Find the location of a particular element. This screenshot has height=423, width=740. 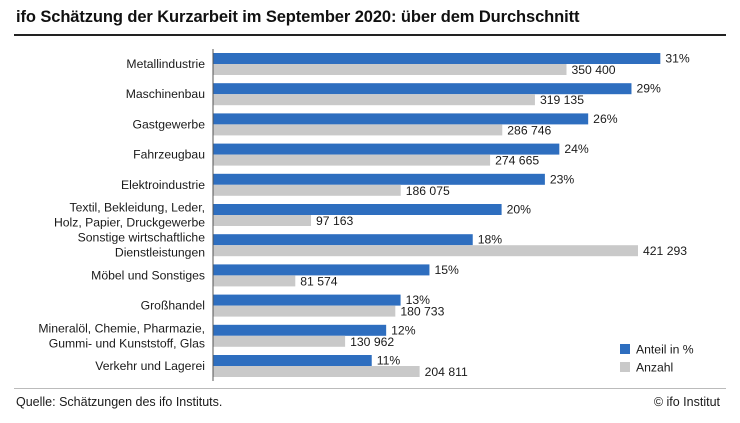

share-value-label: 12% is located at coordinates (403, 330).